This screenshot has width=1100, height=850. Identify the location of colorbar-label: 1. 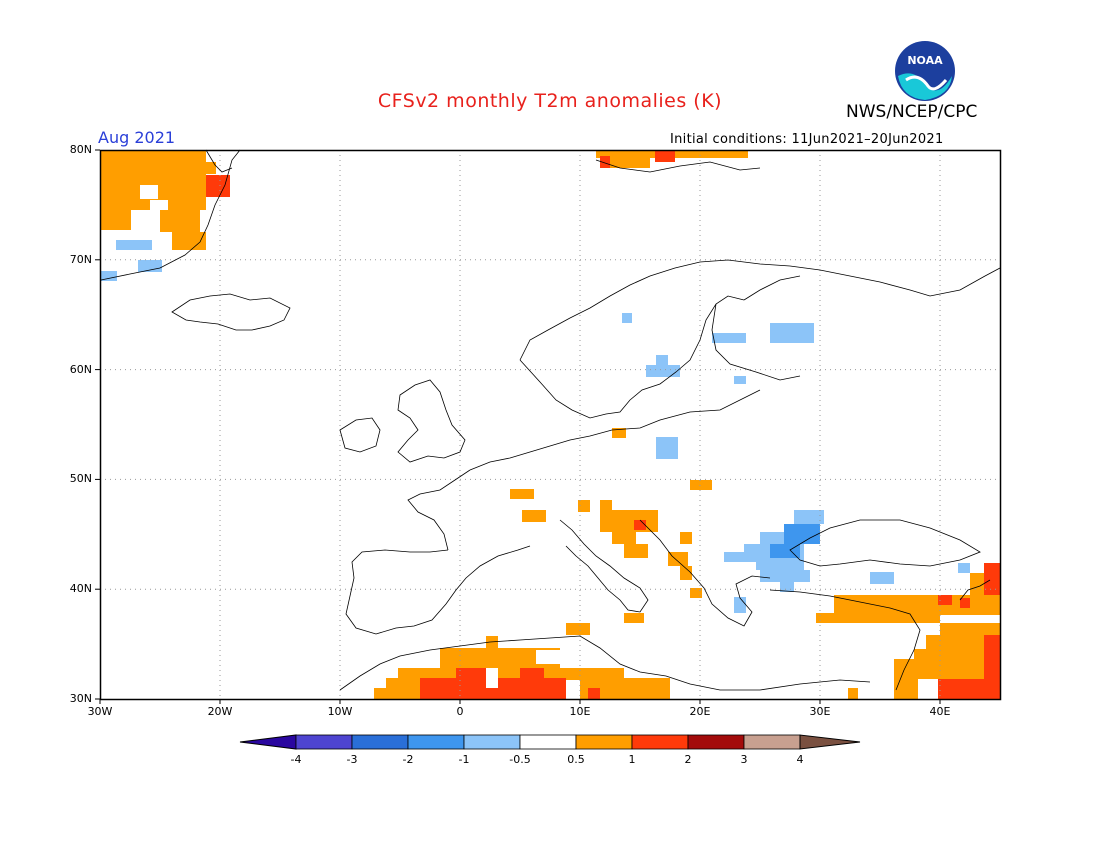
(632, 759).